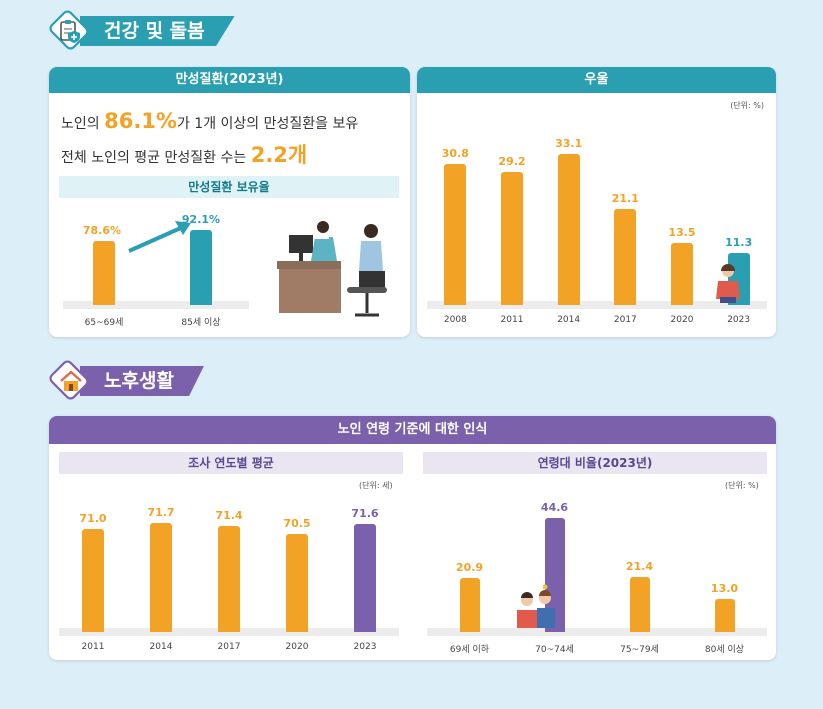  I want to click on year-category-label: 2017, so click(229, 647).